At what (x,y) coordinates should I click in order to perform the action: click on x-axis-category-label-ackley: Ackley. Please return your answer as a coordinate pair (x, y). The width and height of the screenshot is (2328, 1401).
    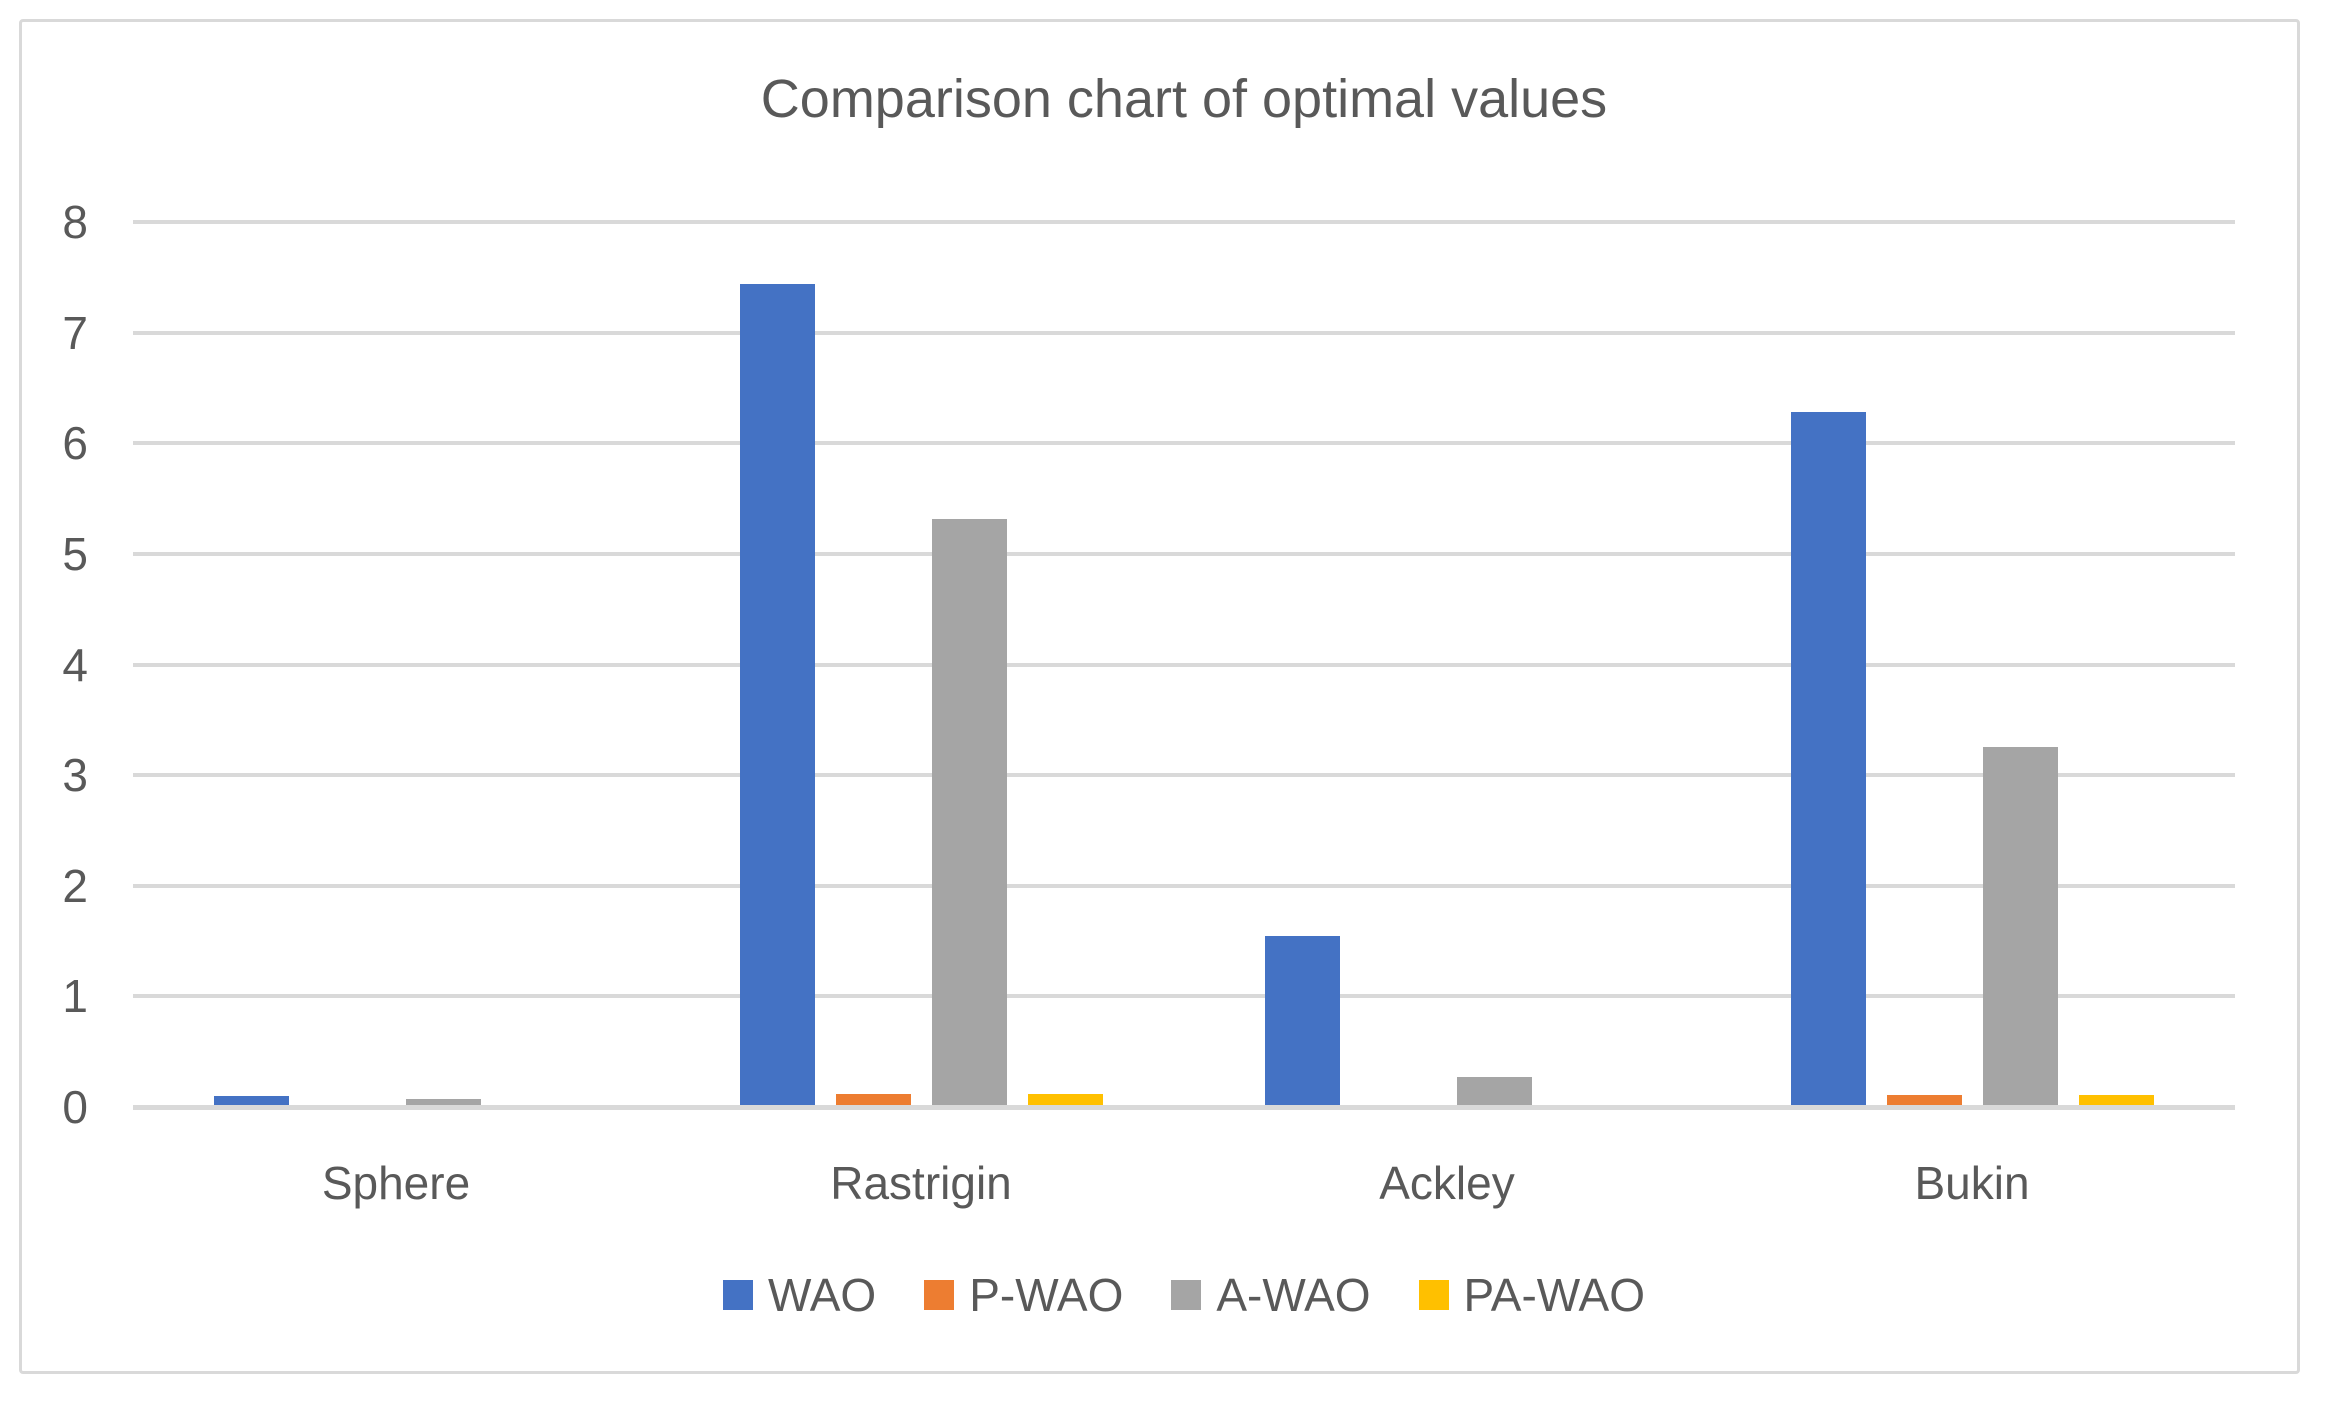
    Looking at the image, I should click on (1447, 1183).